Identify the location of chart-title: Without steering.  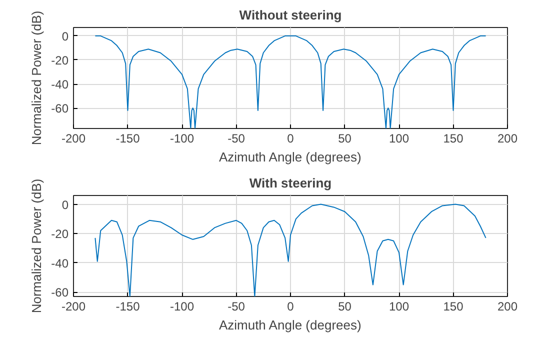
(290, 15).